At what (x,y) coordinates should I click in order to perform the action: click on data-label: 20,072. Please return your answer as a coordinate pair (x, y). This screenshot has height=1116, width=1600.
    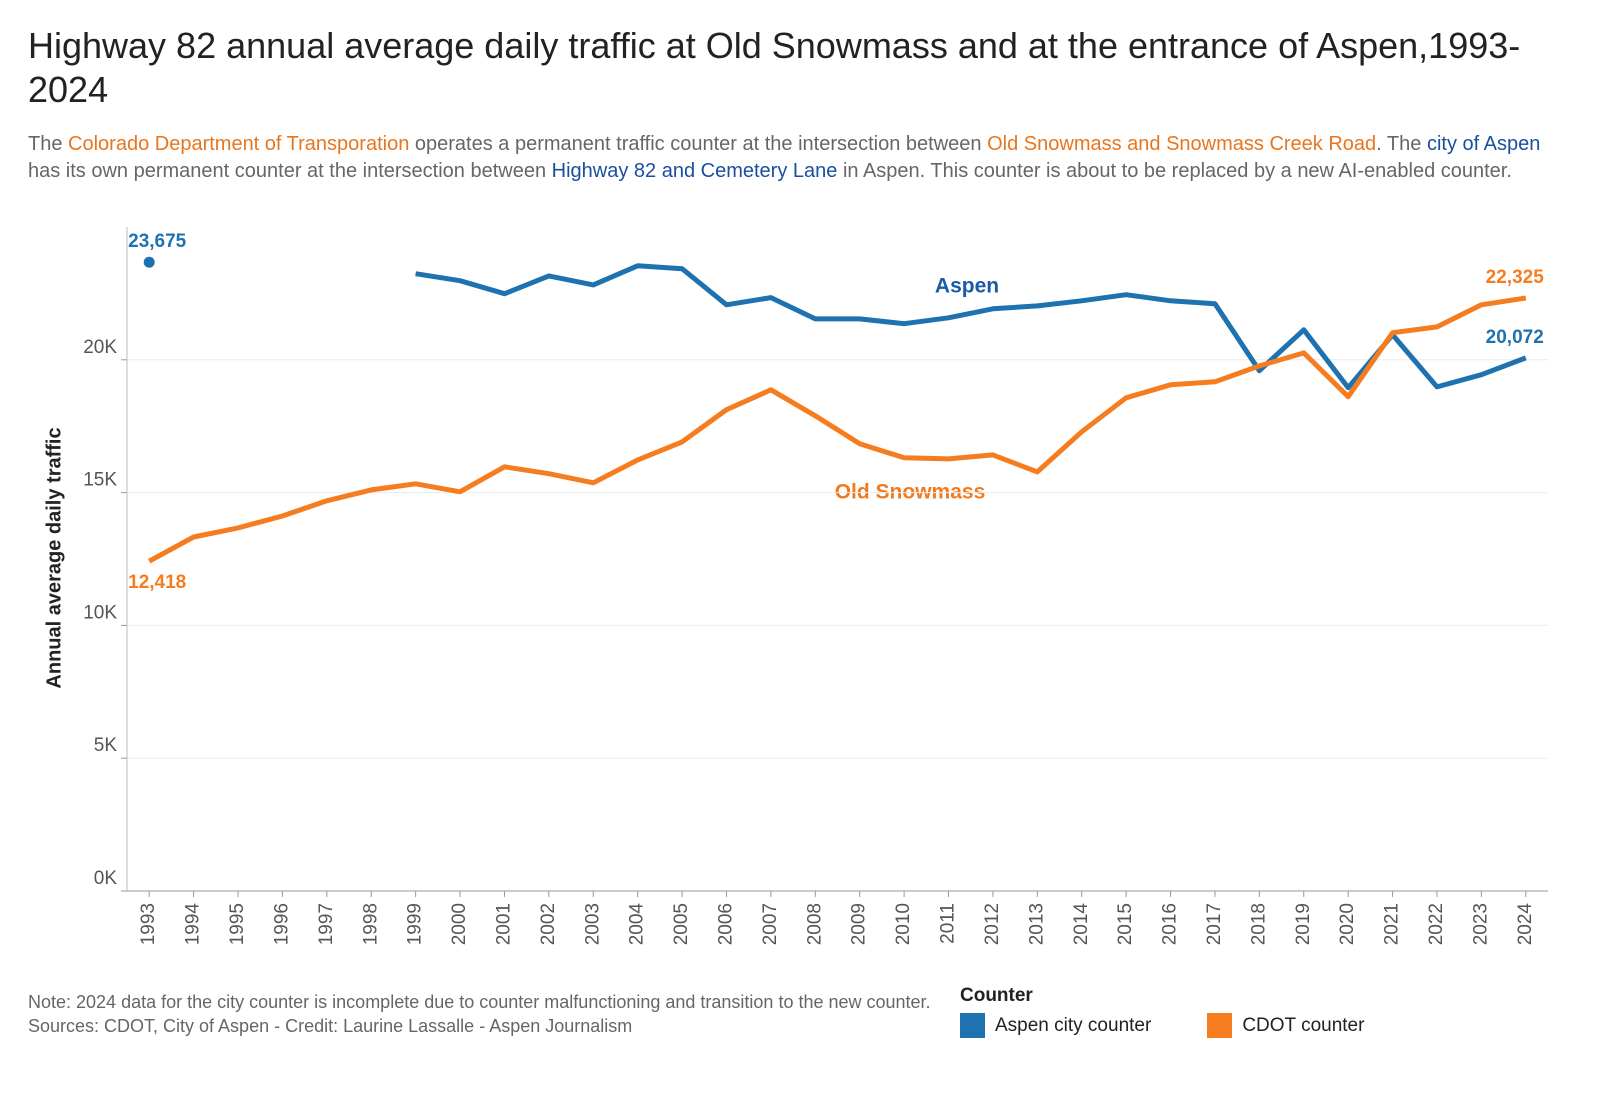
    Looking at the image, I should click on (1515, 337).